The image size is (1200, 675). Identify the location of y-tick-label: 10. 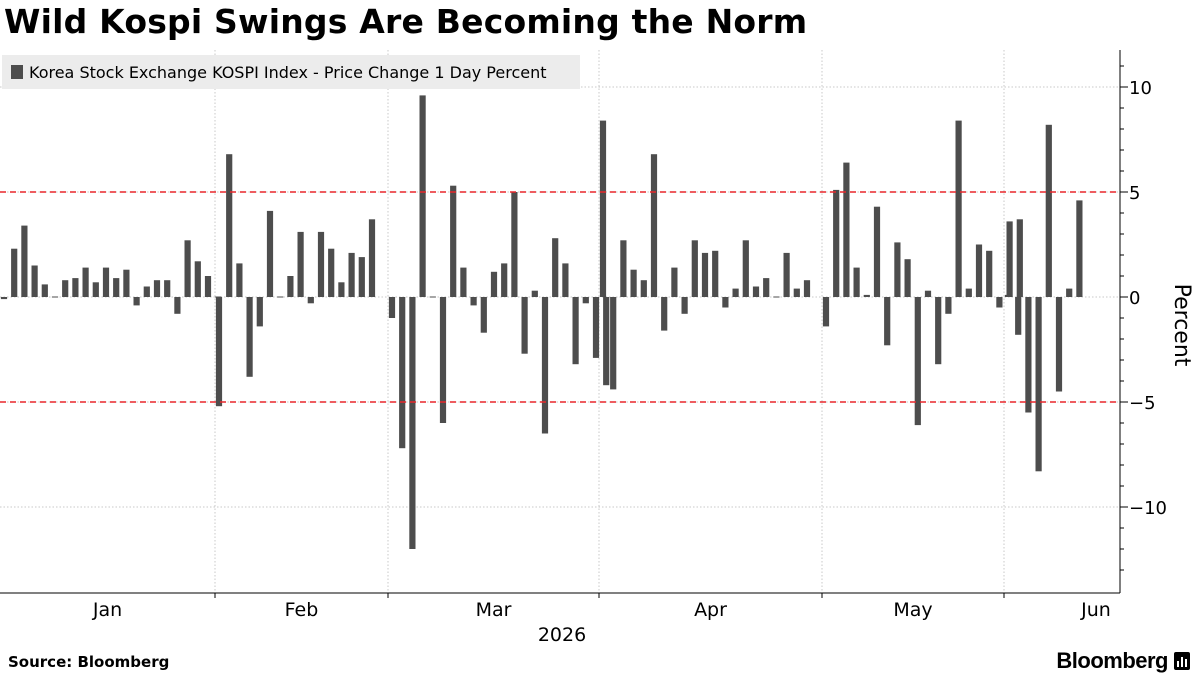
(1140, 88).